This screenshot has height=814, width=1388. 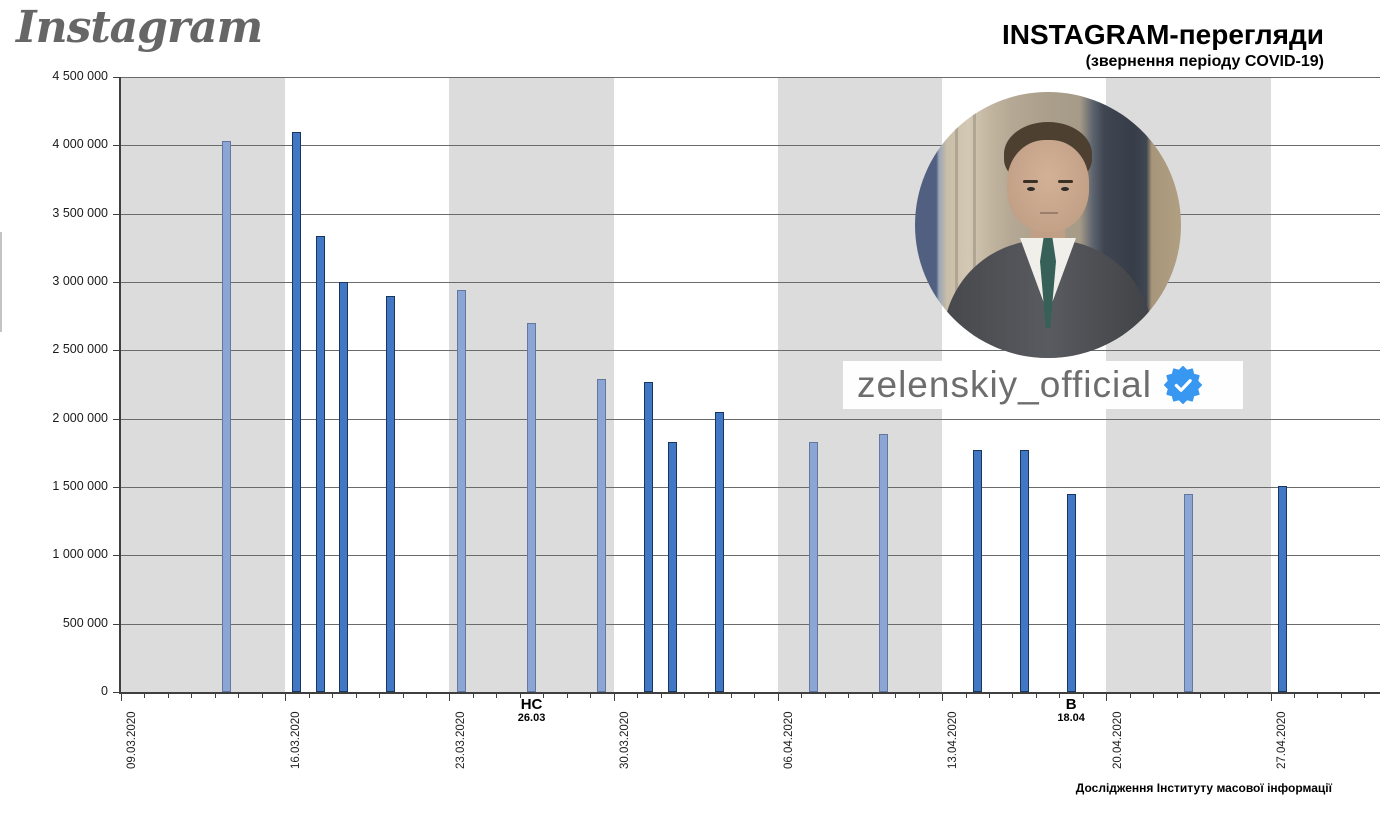 What do you see at coordinates (531, 704) in the screenshot?
I see `annotation-label: НС` at bounding box center [531, 704].